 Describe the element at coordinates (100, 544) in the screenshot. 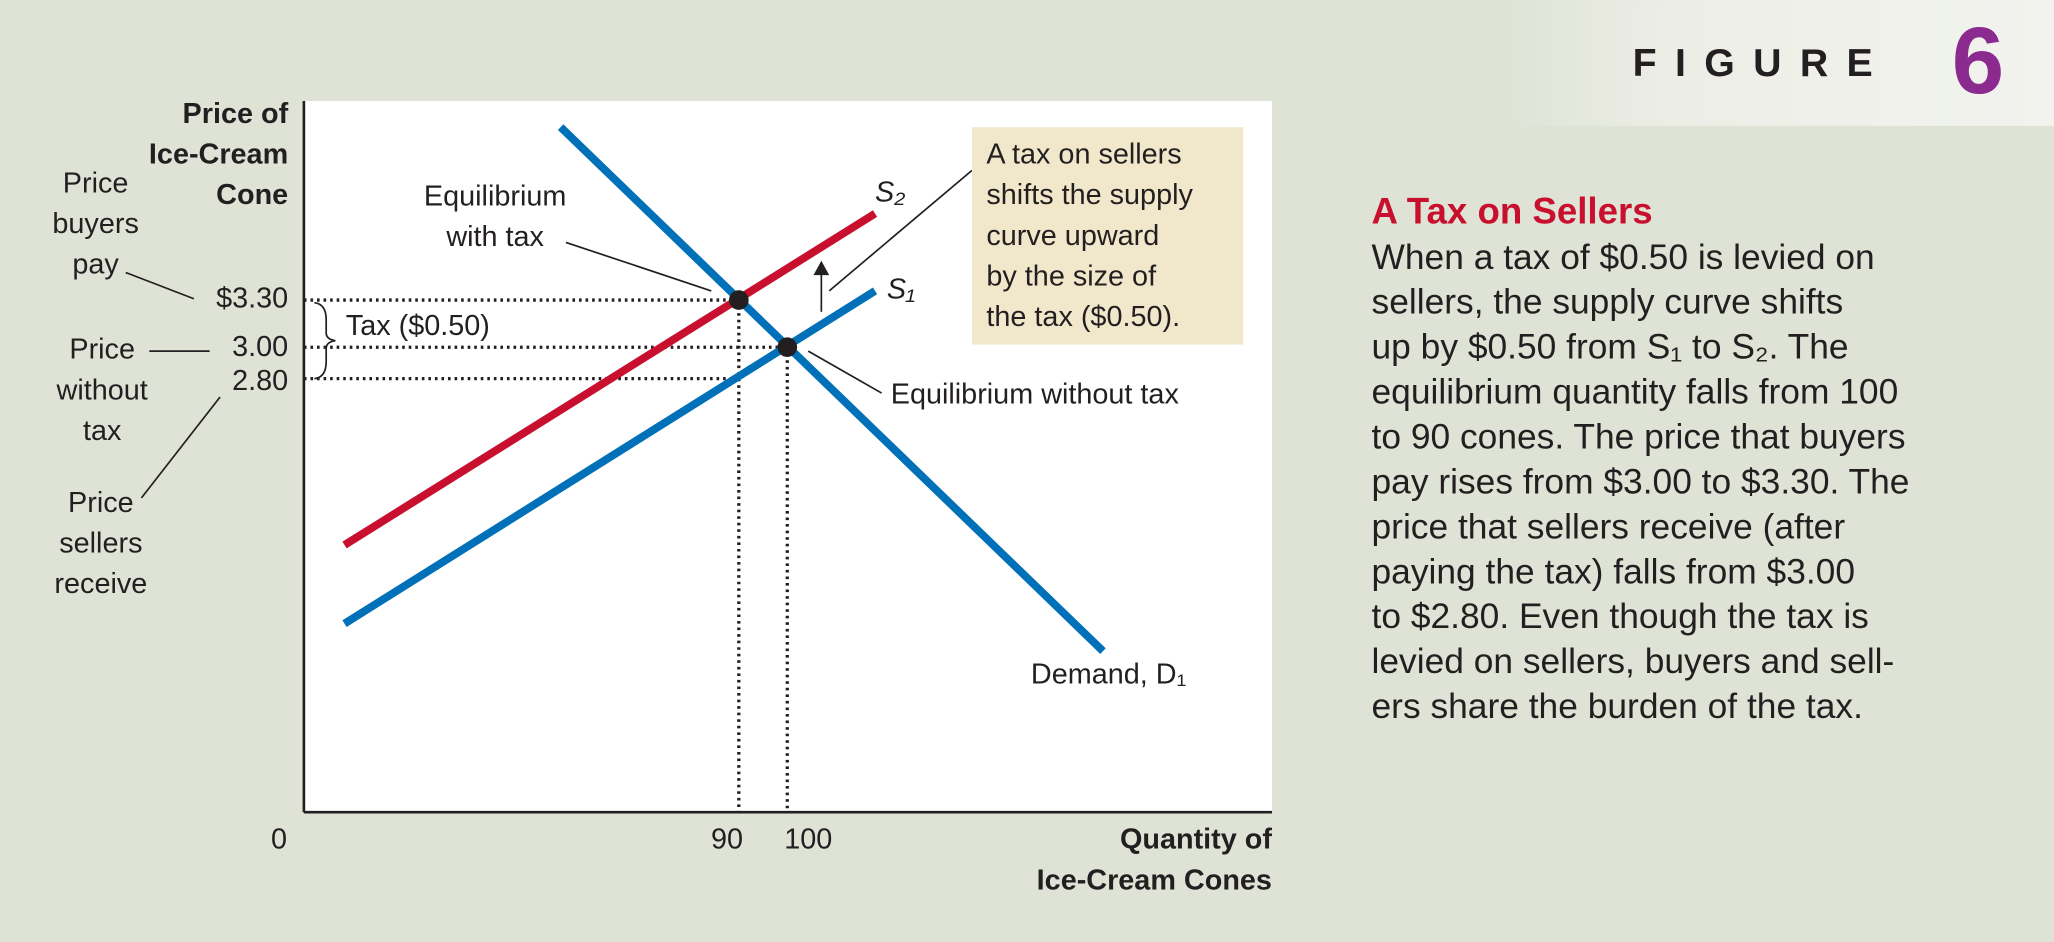

I see `side-label: sellers` at that location.